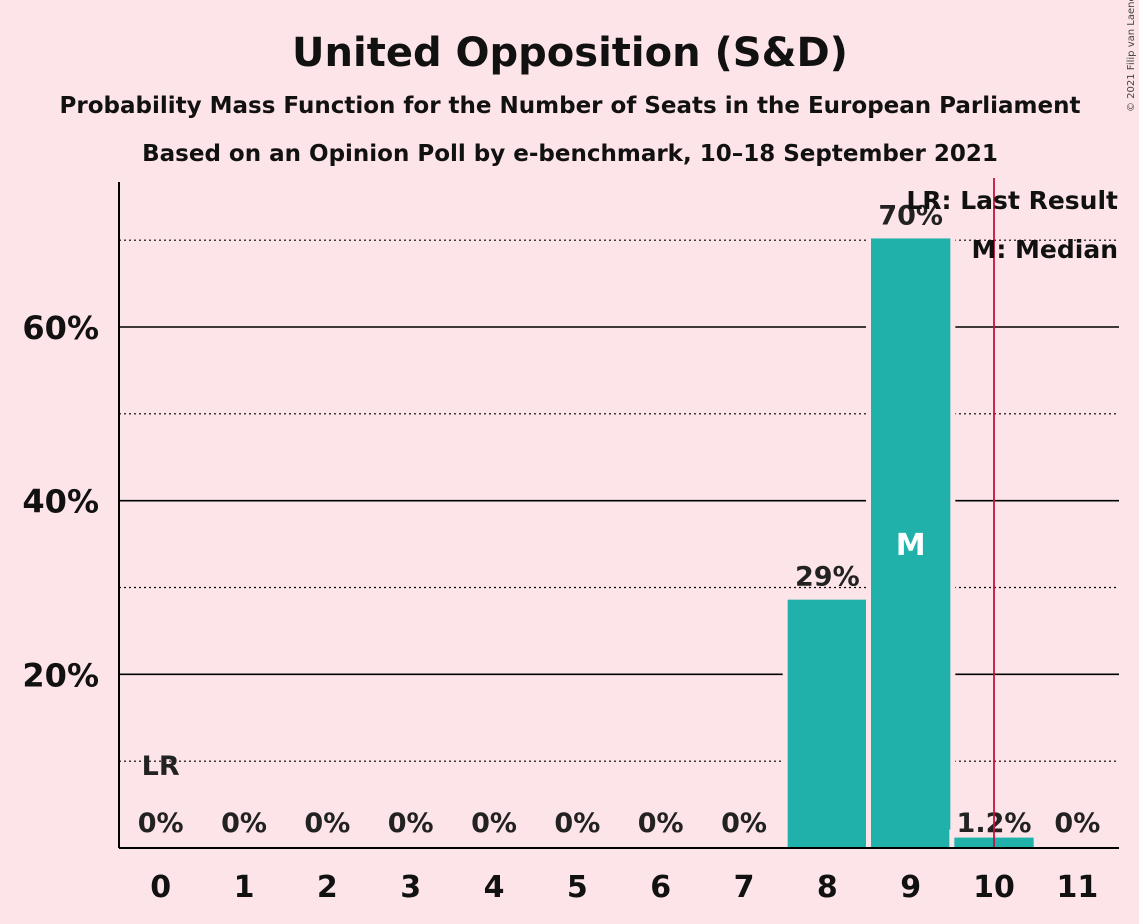 Image resolution: width=1139 pixels, height=924 pixels. What do you see at coordinates (577, 887) in the screenshot?
I see `x-tick-label: 5` at bounding box center [577, 887].